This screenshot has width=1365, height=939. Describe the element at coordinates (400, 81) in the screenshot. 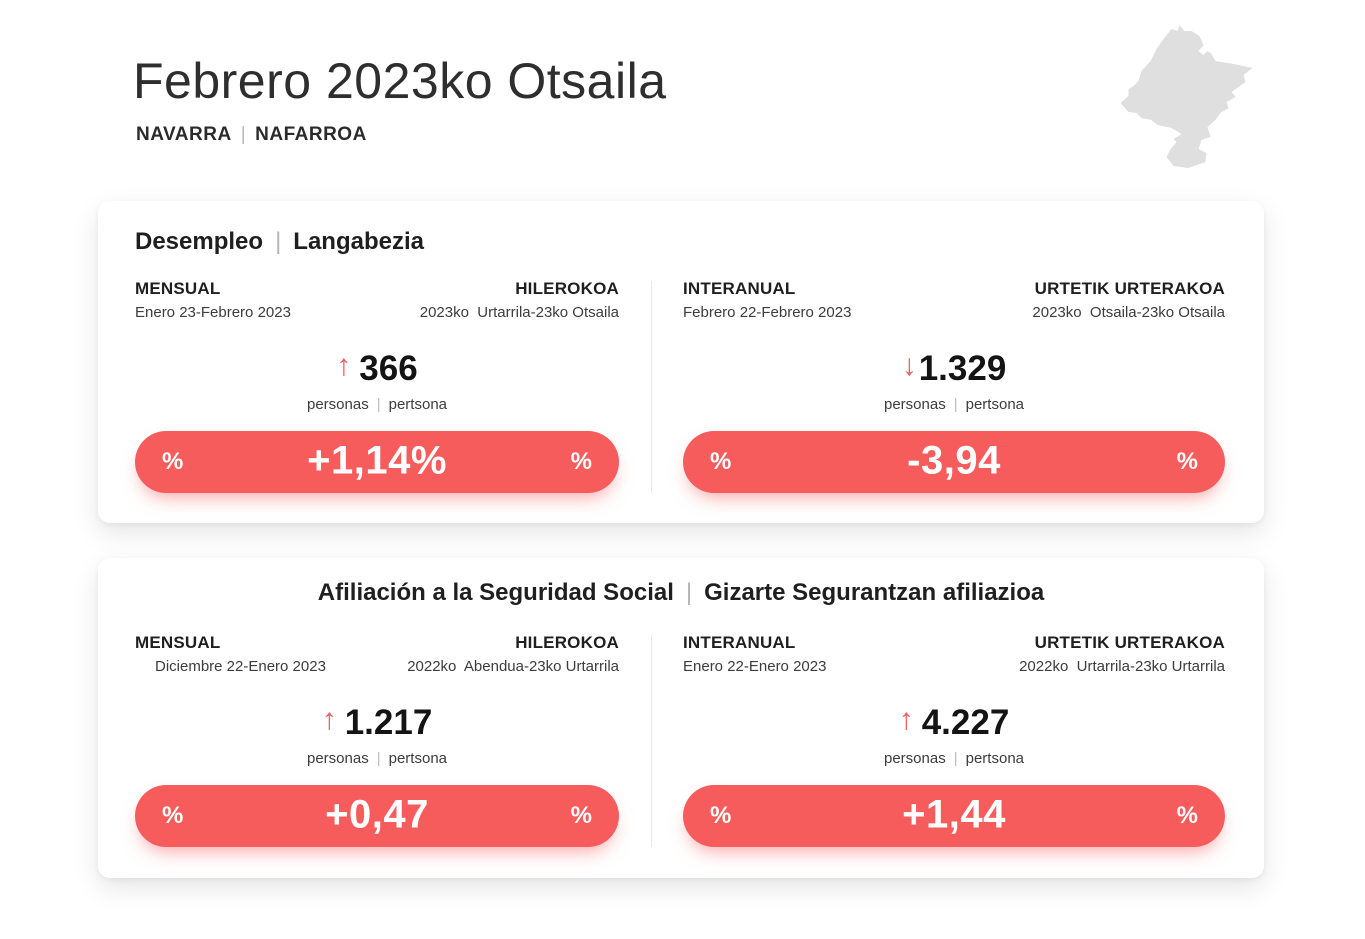

I see `page-title: Febrero 2023ko Otsaila` at that location.